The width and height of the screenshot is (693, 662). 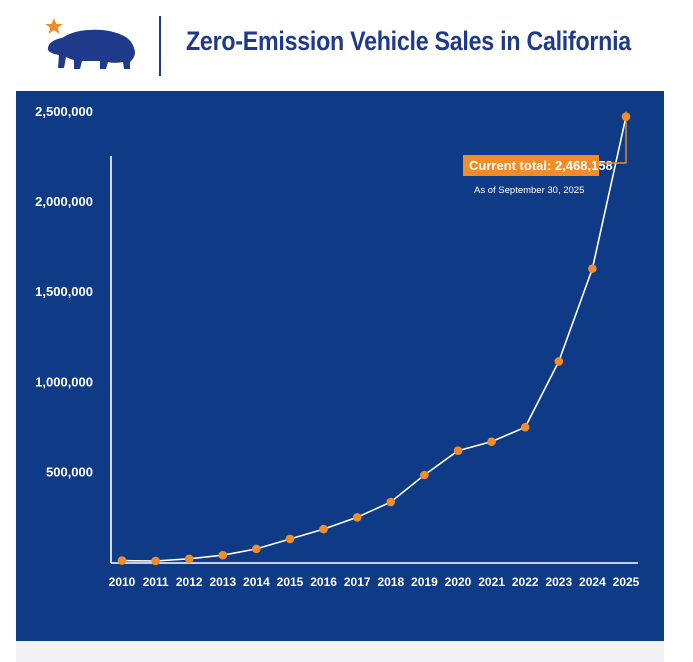 What do you see at coordinates (424, 582) in the screenshot?
I see `x-tick-label: 2019` at bounding box center [424, 582].